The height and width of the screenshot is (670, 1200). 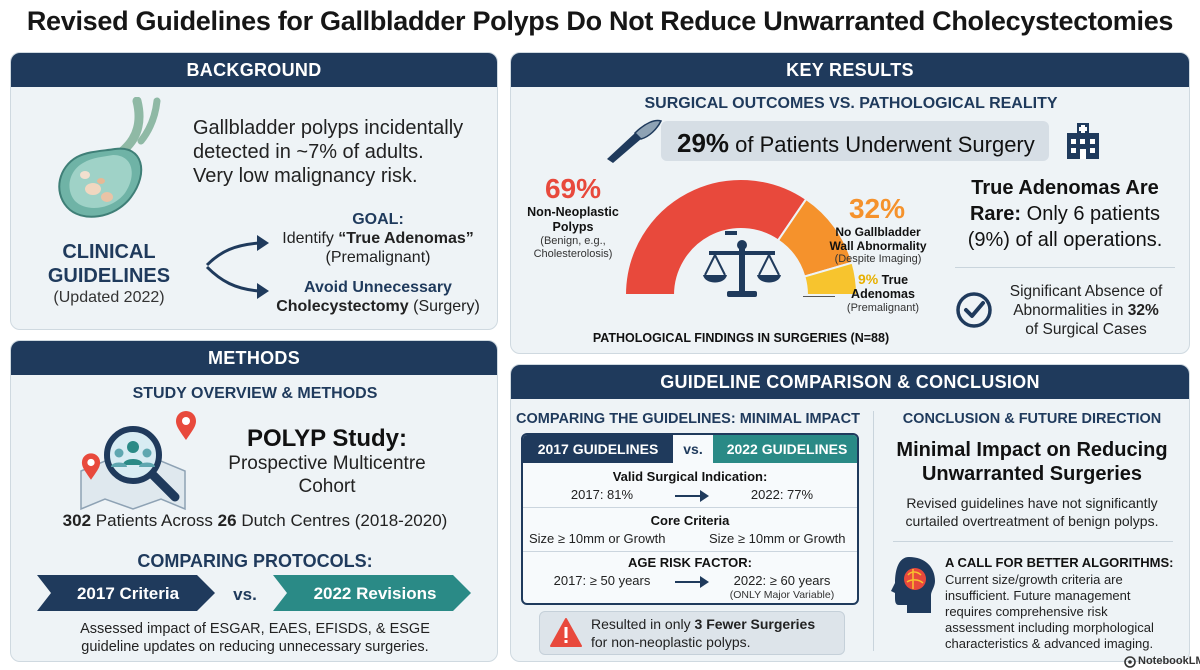 I want to click on absence-line-1: Significant Absence of, so click(x=1086, y=291).